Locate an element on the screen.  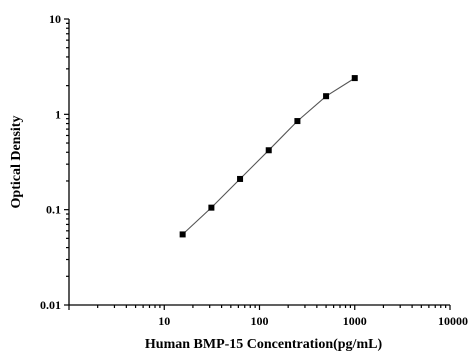
x-tick-label: 100 is located at coordinates (260, 321).